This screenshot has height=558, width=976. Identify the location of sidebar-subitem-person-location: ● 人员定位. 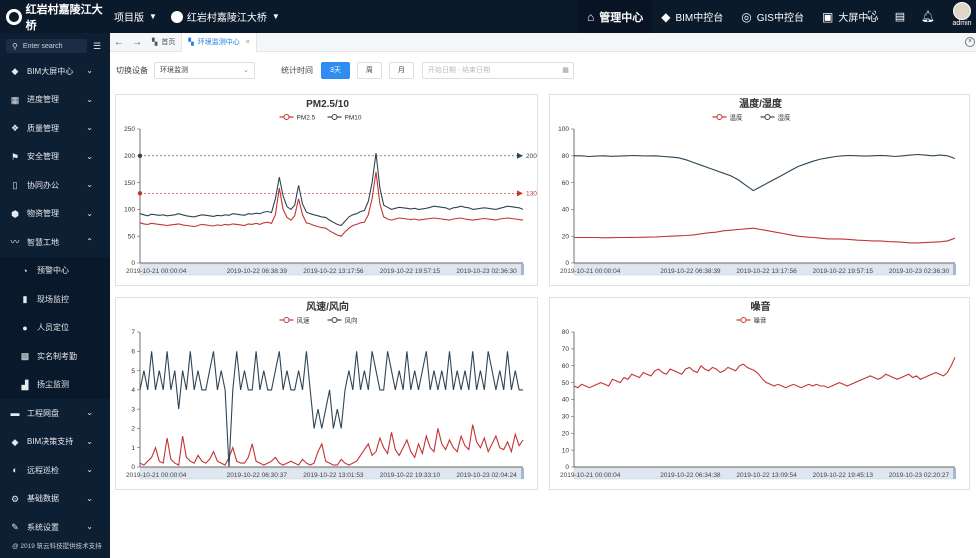
(55, 327).